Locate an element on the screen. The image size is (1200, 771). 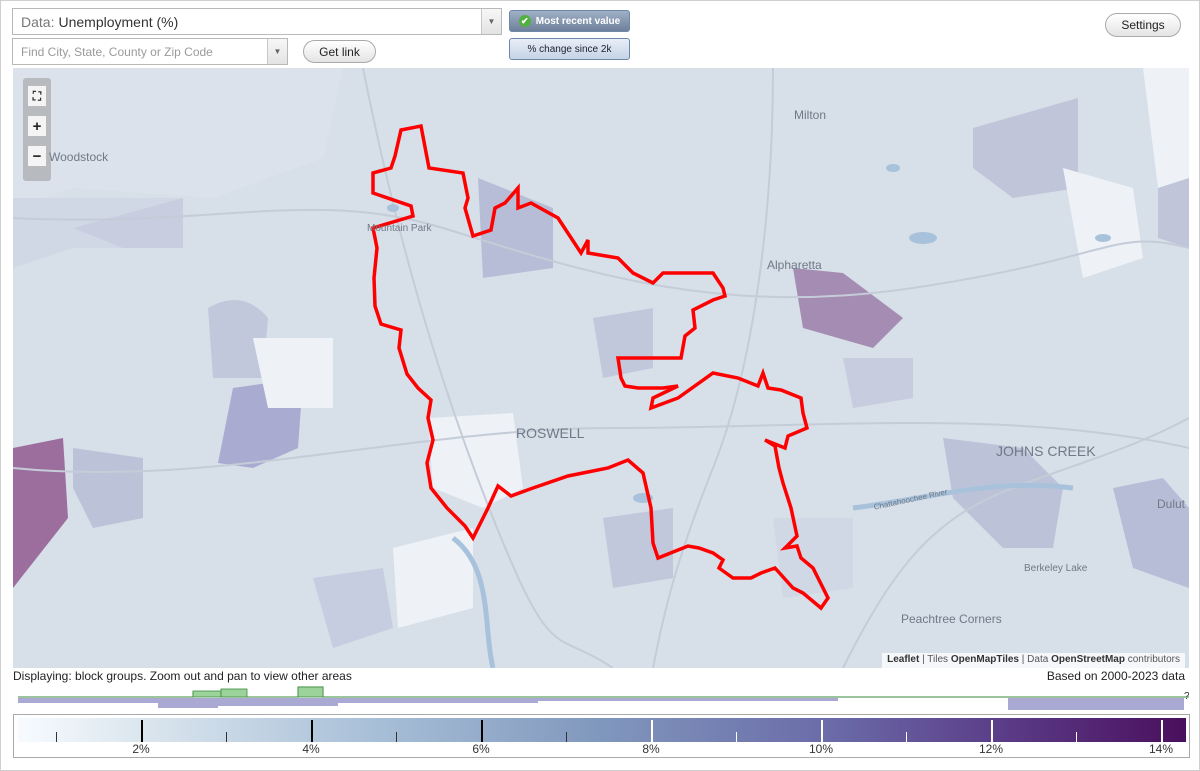
percent-change-toggle: % change since 2k is located at coordinates (569, 49).